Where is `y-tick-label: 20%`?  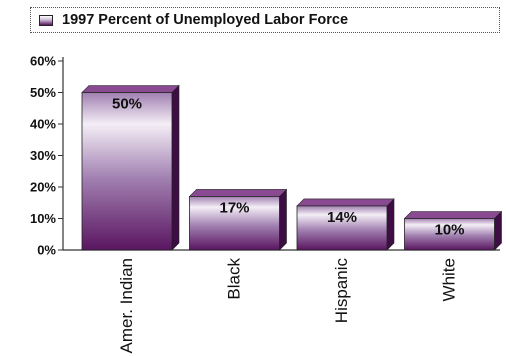
y-tick-label: 20% is located at coordinates (43, 187).